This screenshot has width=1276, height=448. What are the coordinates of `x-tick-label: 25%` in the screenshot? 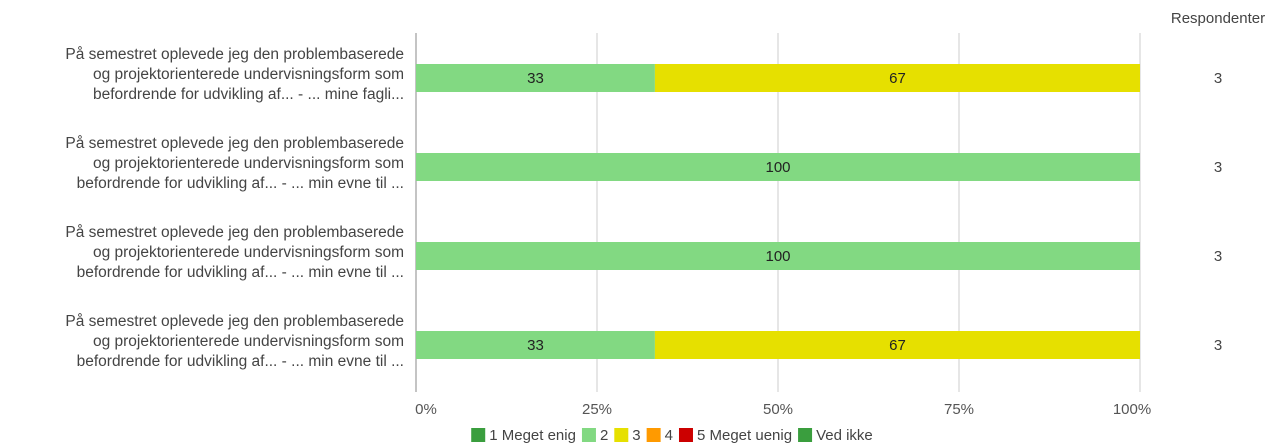 It's located at (597, 409).